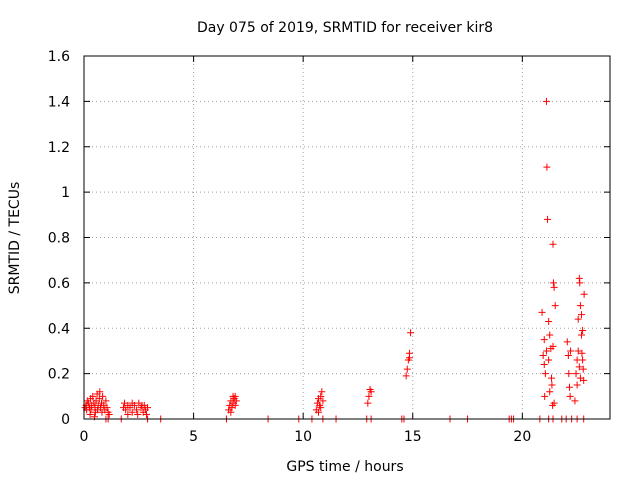 Image resolution: width=640 pixels, height=480 pixels. Describe the element at coordinates (15, 238) in the screenshot. I see `y-axis-title: SRMTID / TECUs` at that location.